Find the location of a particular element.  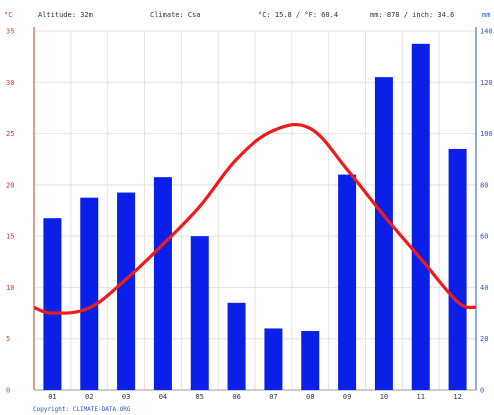

left-axis-unit: °C is located at coordinates (8, 15).